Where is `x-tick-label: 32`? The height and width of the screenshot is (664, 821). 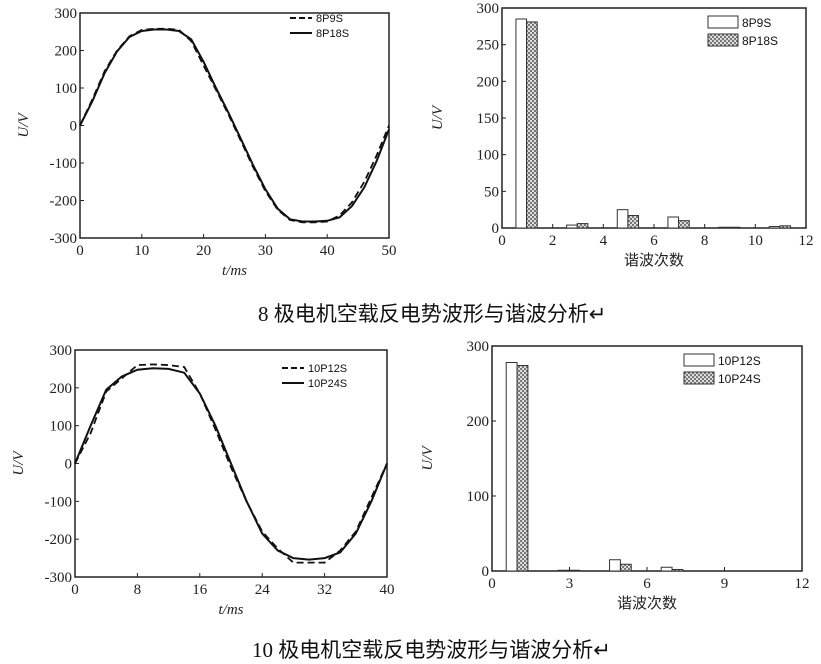
x-tick-label: 32 is located at coordinates (324, 590).